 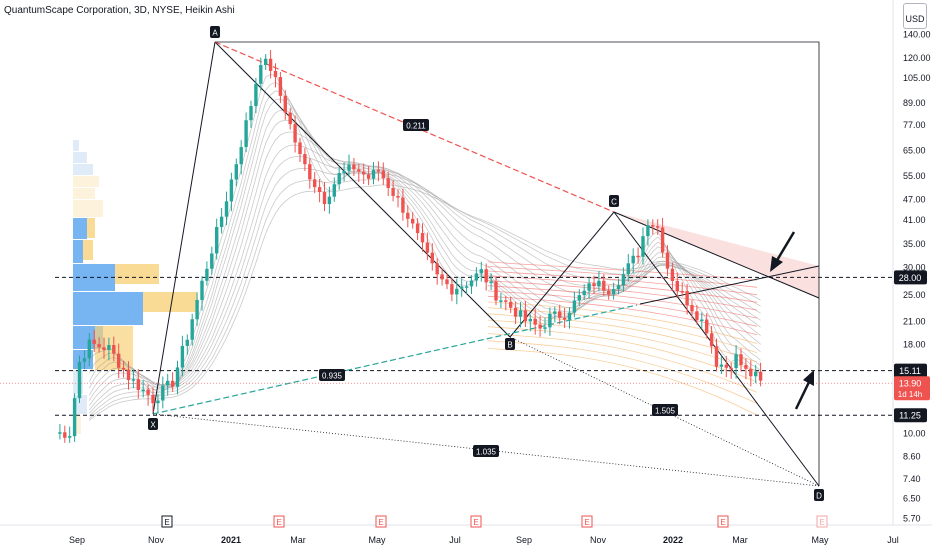 What do you see at coordinates (153, 425) in the screenshot?
I see `pattern-point-label: X` at bounding box center [153, 425].